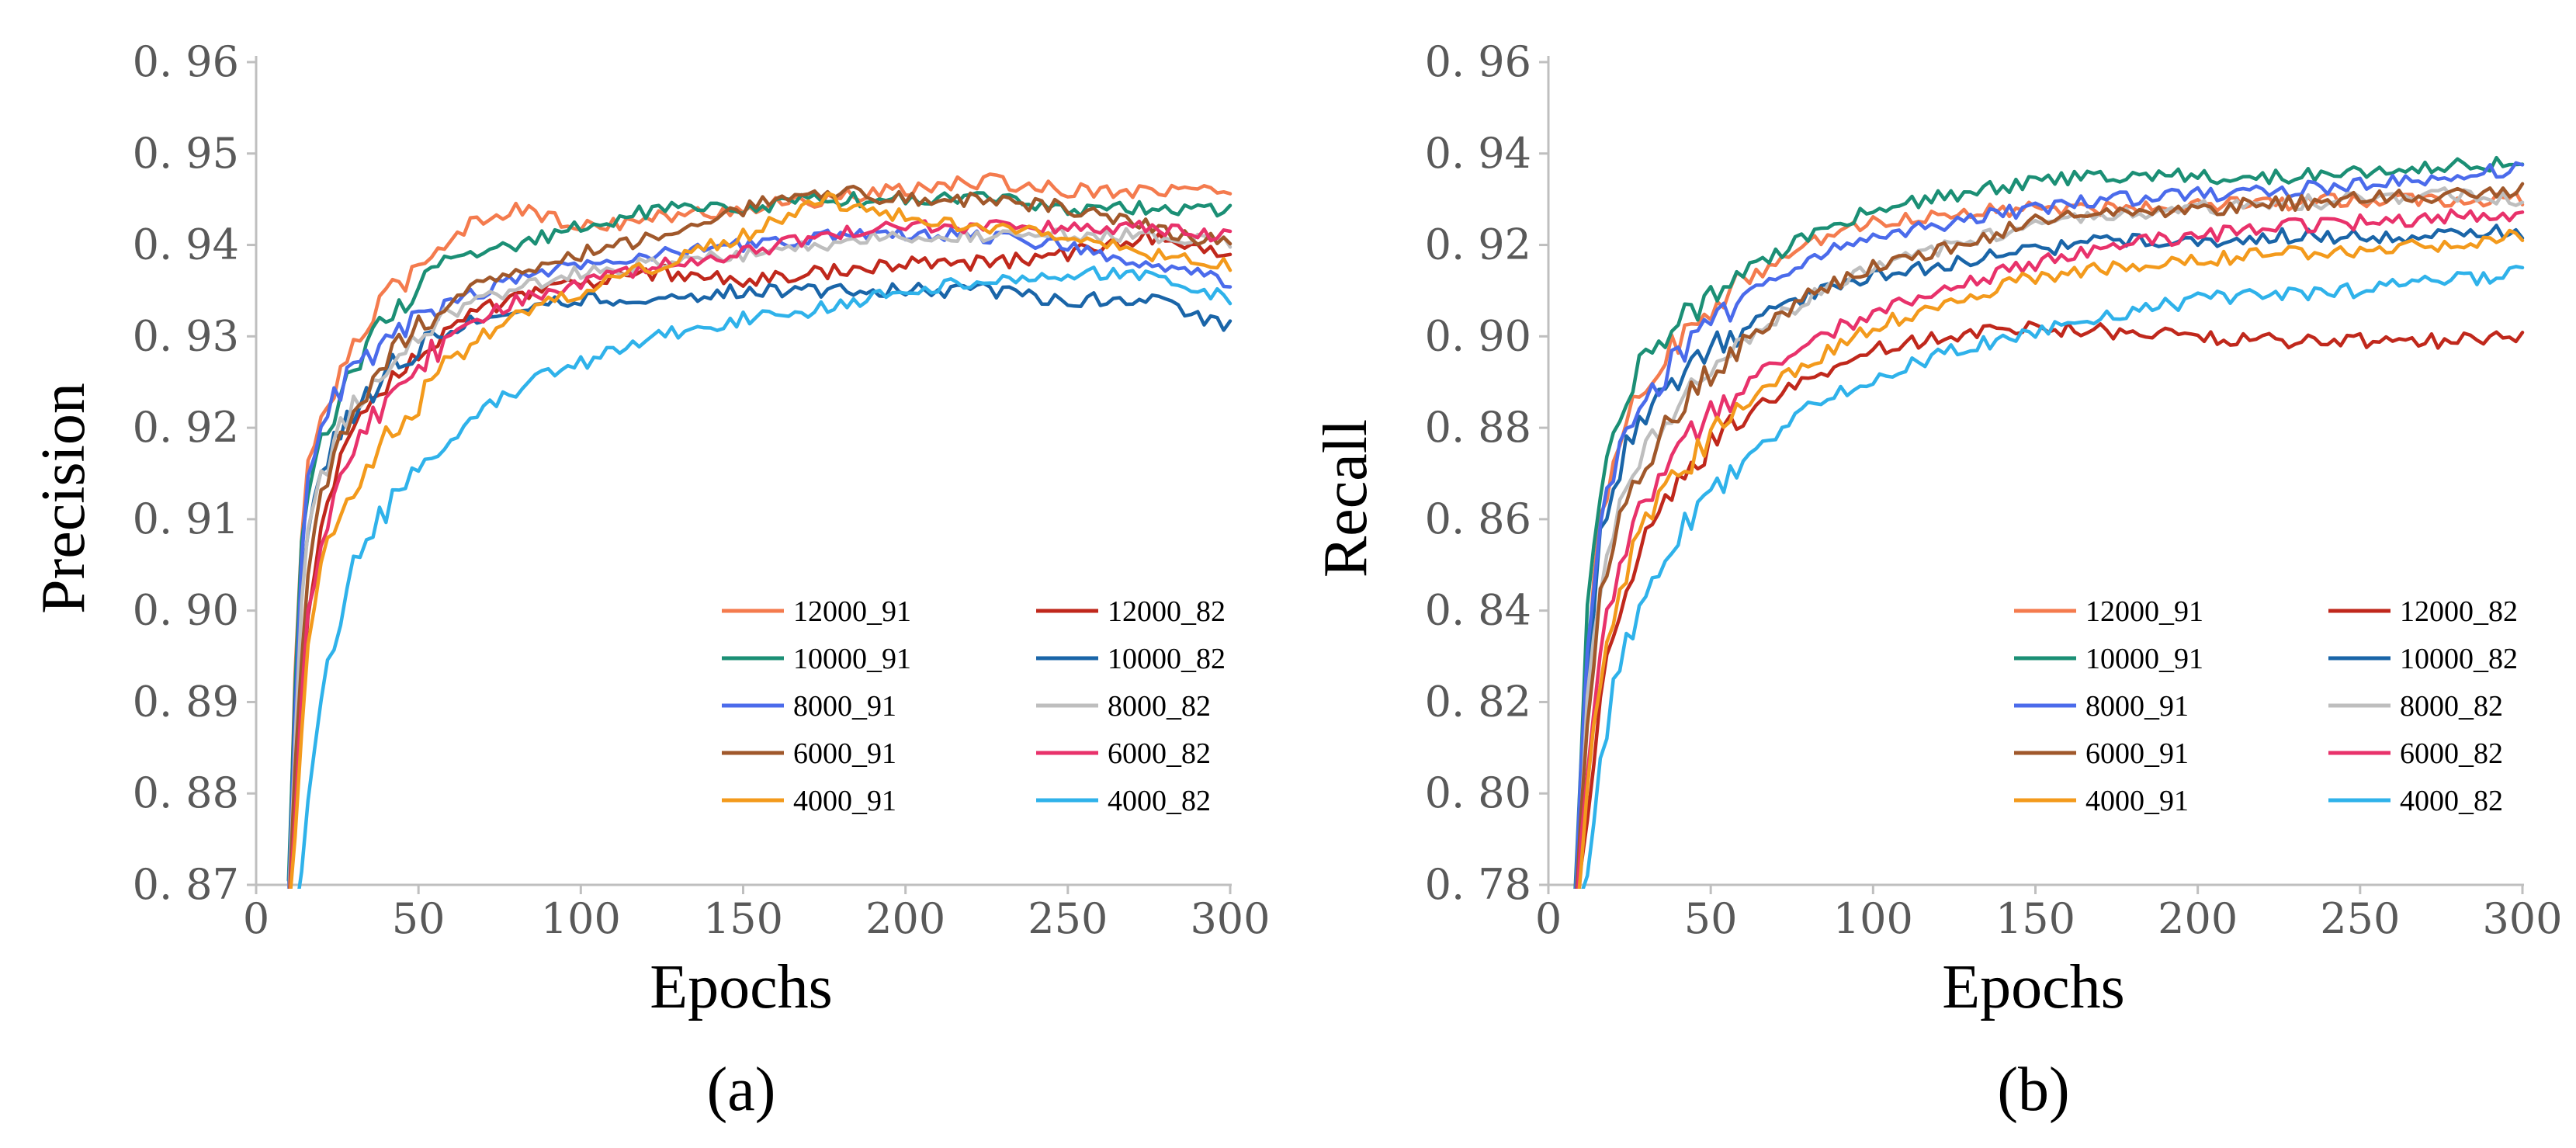  What do you see at coordinates (1478, 518) in the screenshot?
I see `y-tick-label: 0. 86` at bounding box center [1478, 518].